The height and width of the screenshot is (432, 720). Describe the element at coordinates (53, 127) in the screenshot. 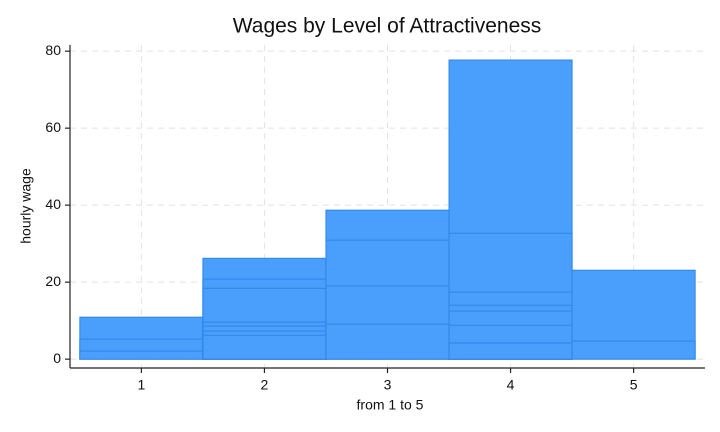

I see `y-tick-label: 60` at that location.